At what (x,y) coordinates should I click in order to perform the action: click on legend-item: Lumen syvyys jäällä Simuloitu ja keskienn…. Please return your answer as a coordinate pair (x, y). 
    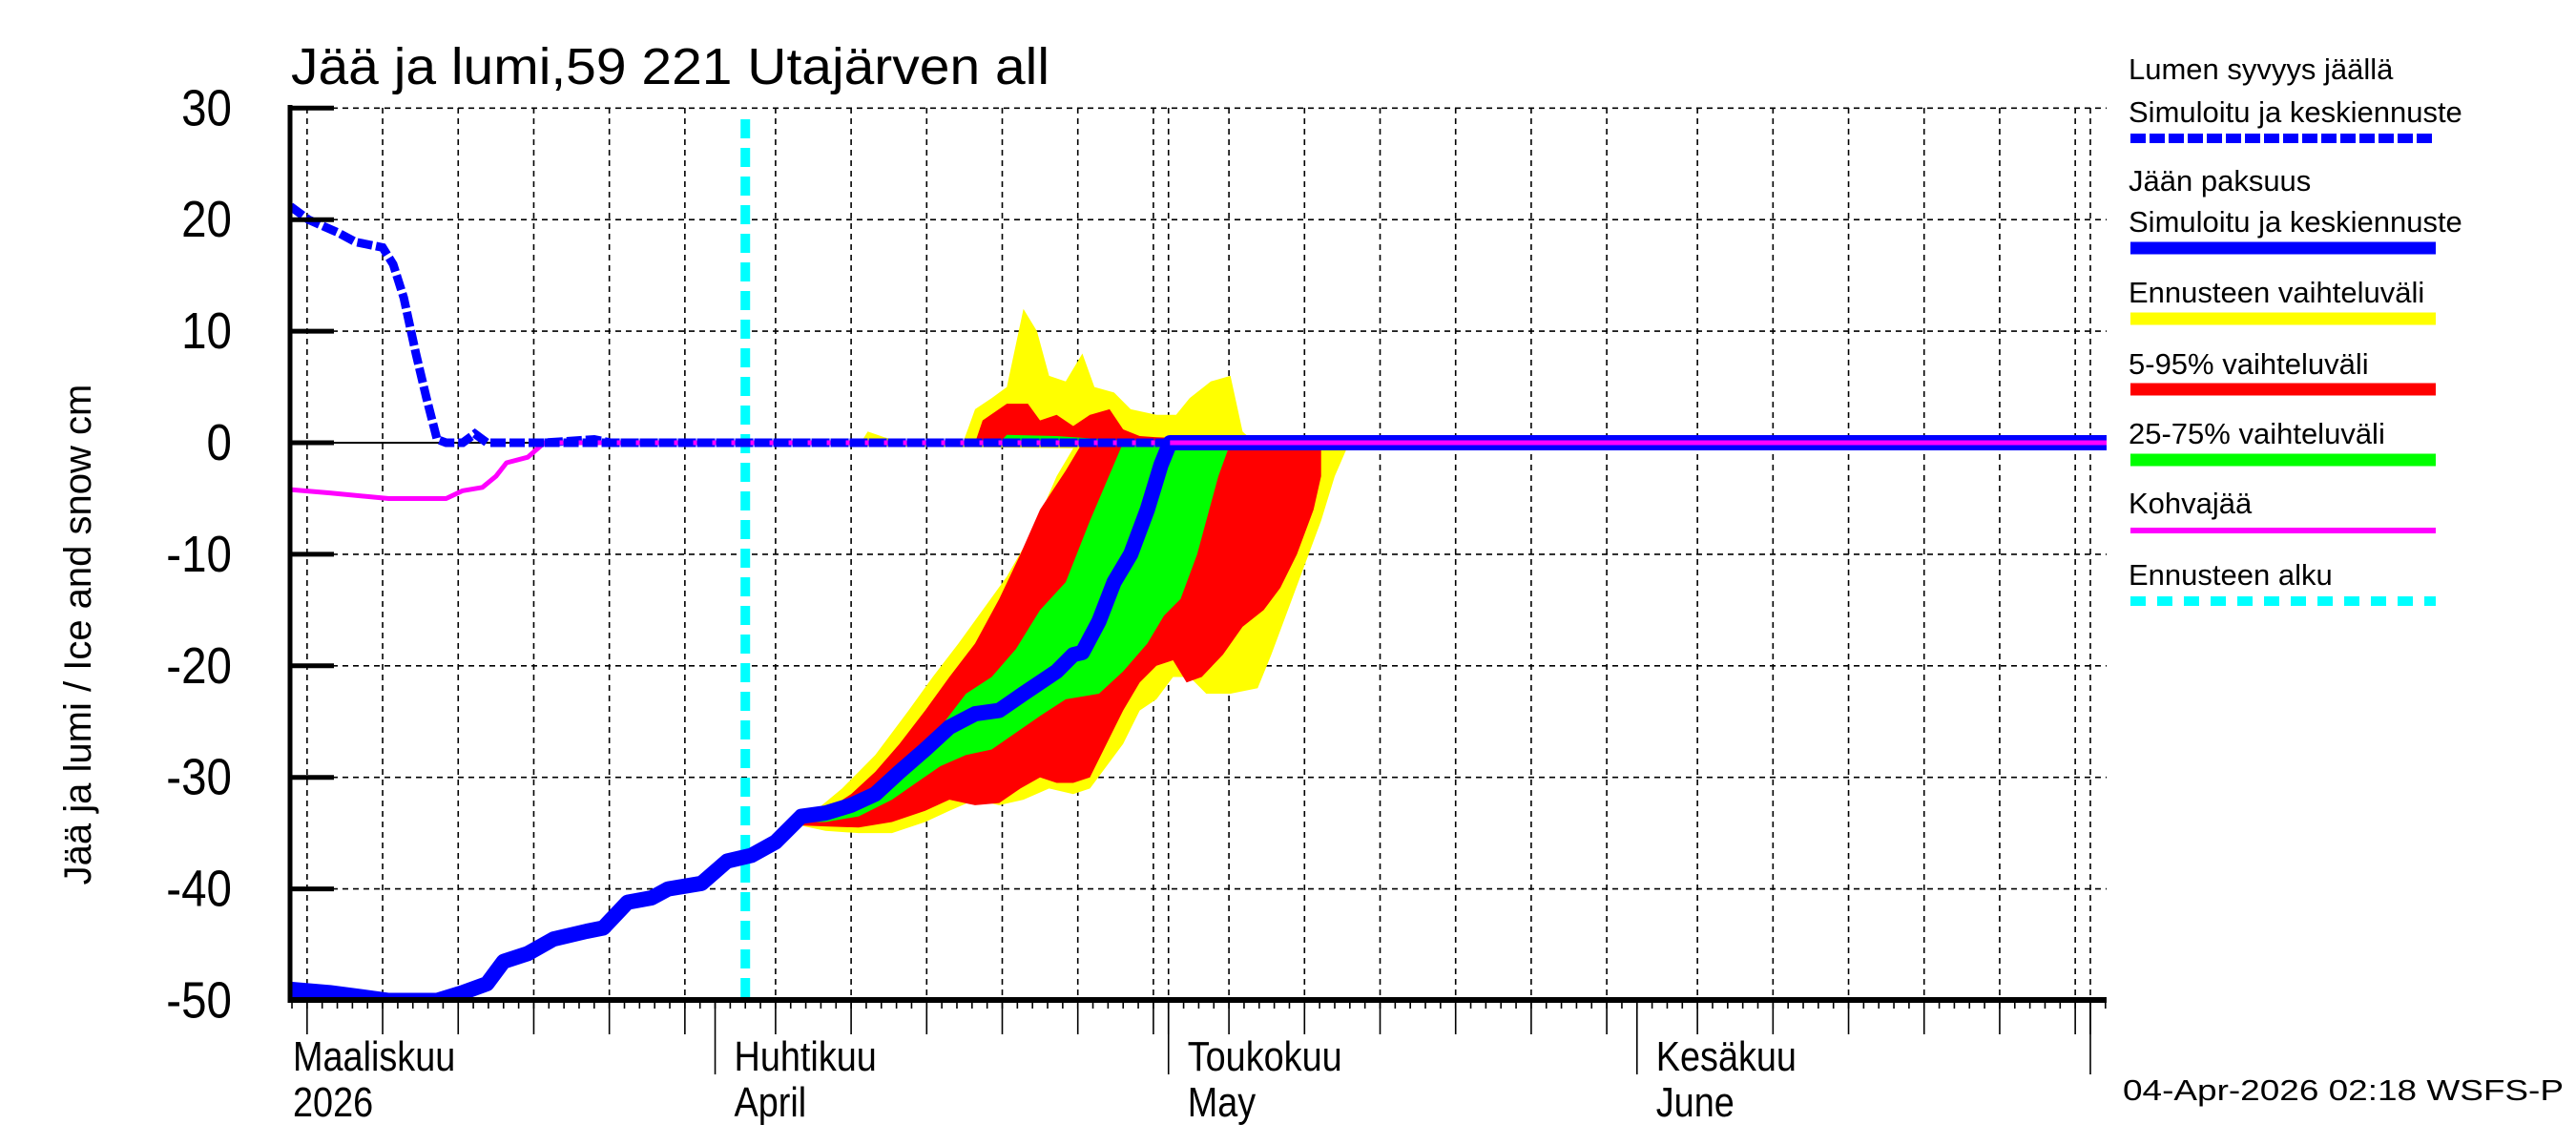
    Looking at the image, I should click on (2295, 97).